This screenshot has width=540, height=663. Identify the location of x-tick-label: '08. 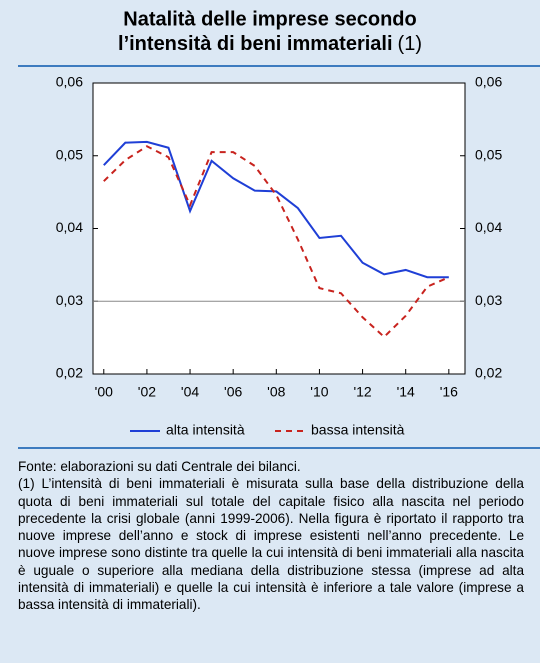
(276, 392).